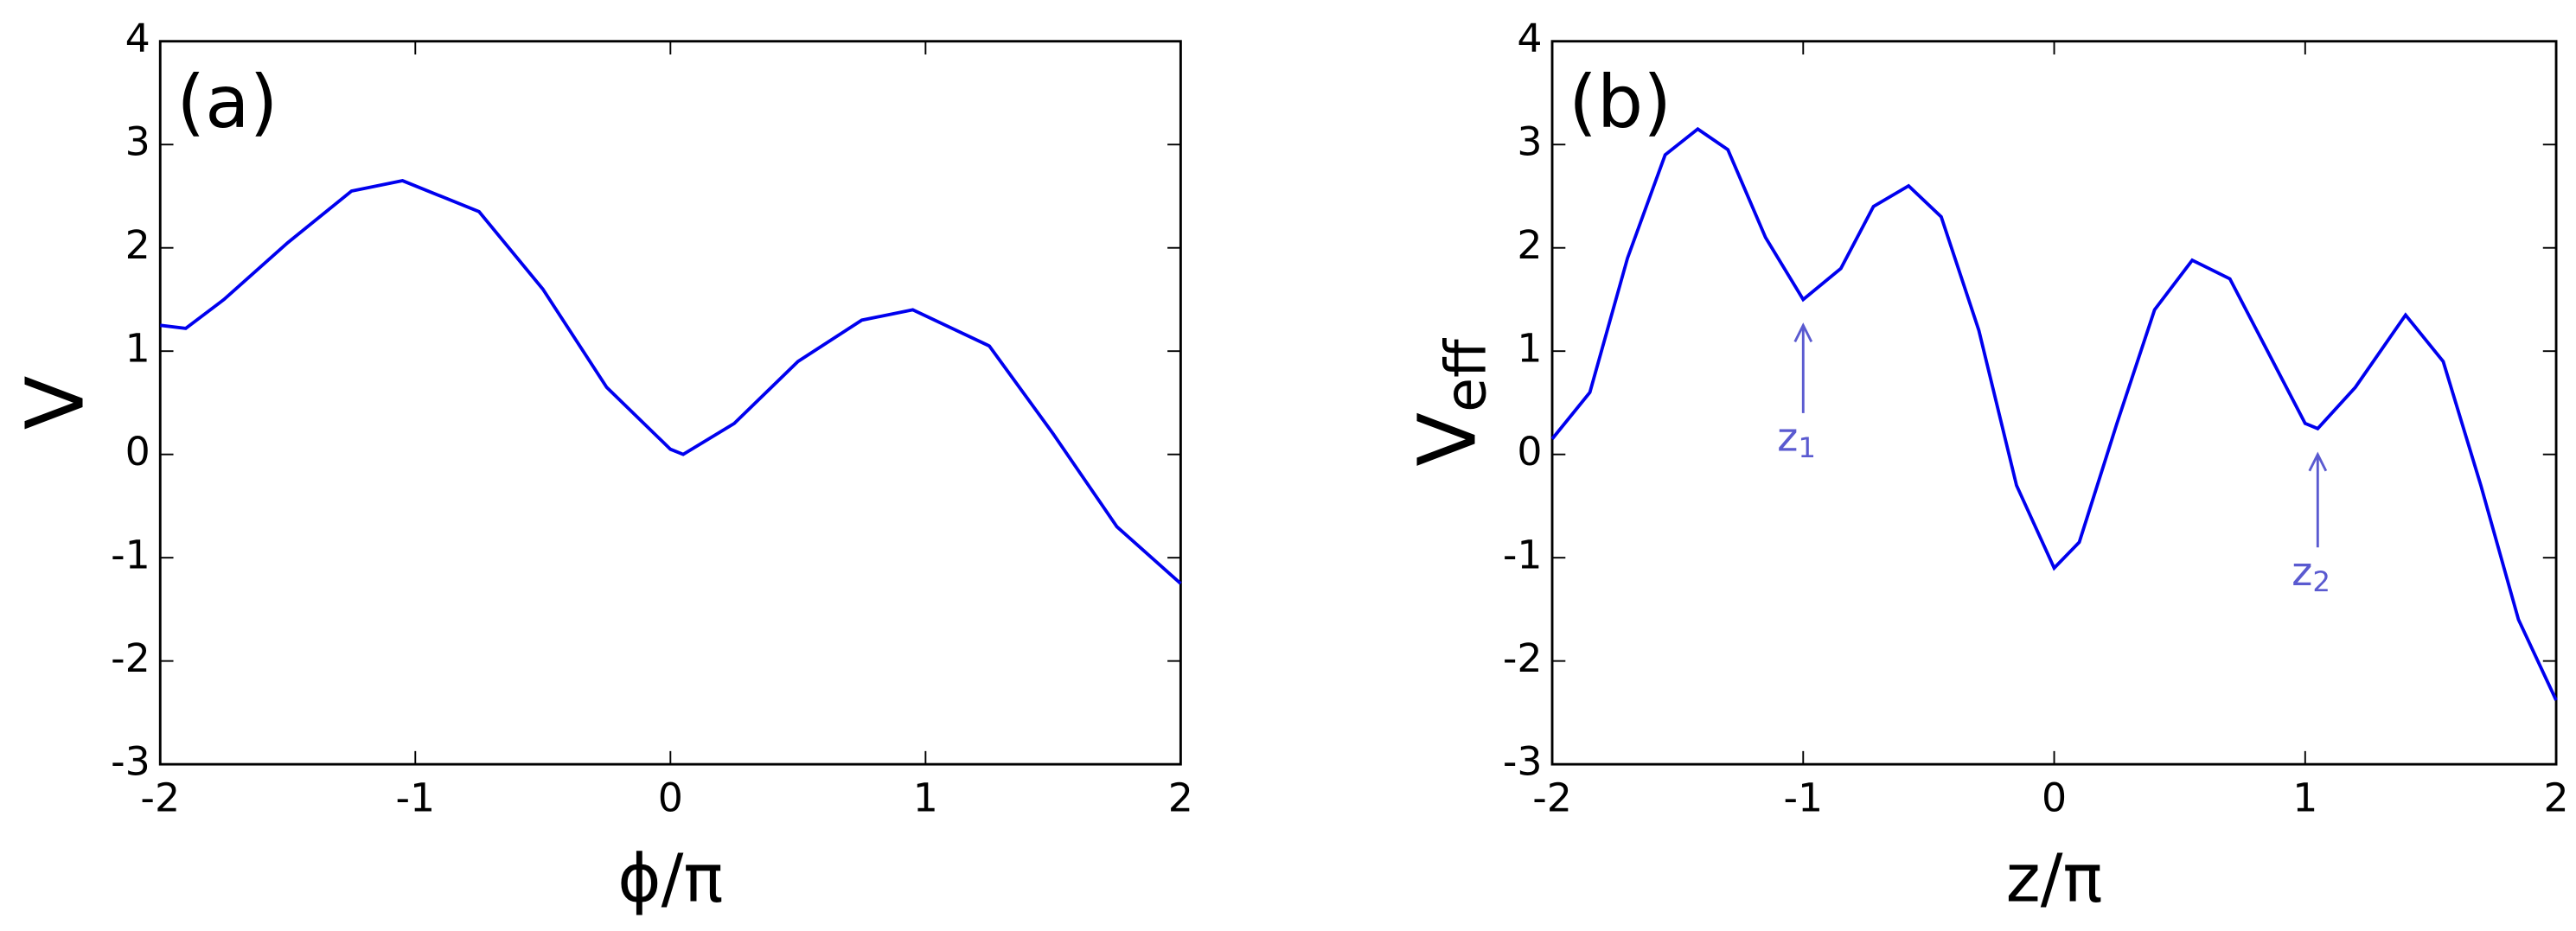 The image size is (2576, 931). Describe the element at coordinates (670, 879) in the screenshot. I see `x-axis-label: ϕ/π` at that location.